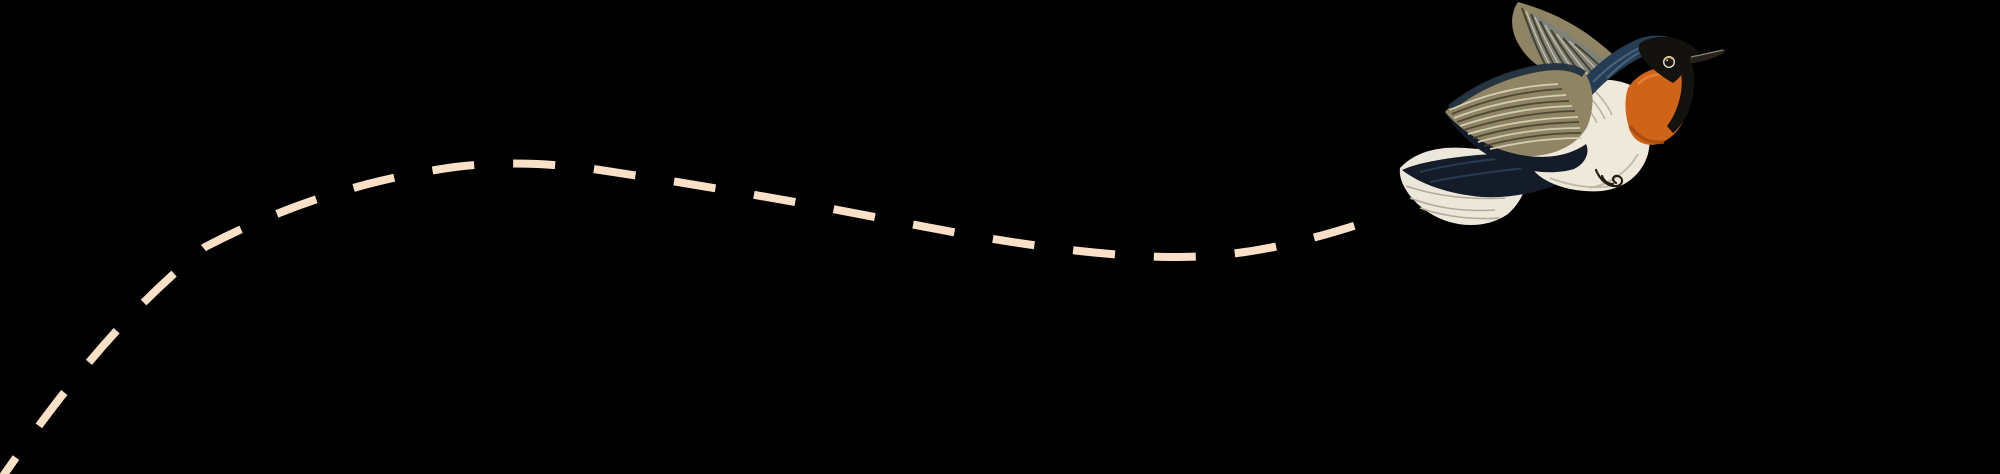 This screenshot has width=2000, height=474. I want to click on swallow-bird, so click(1562, 114).